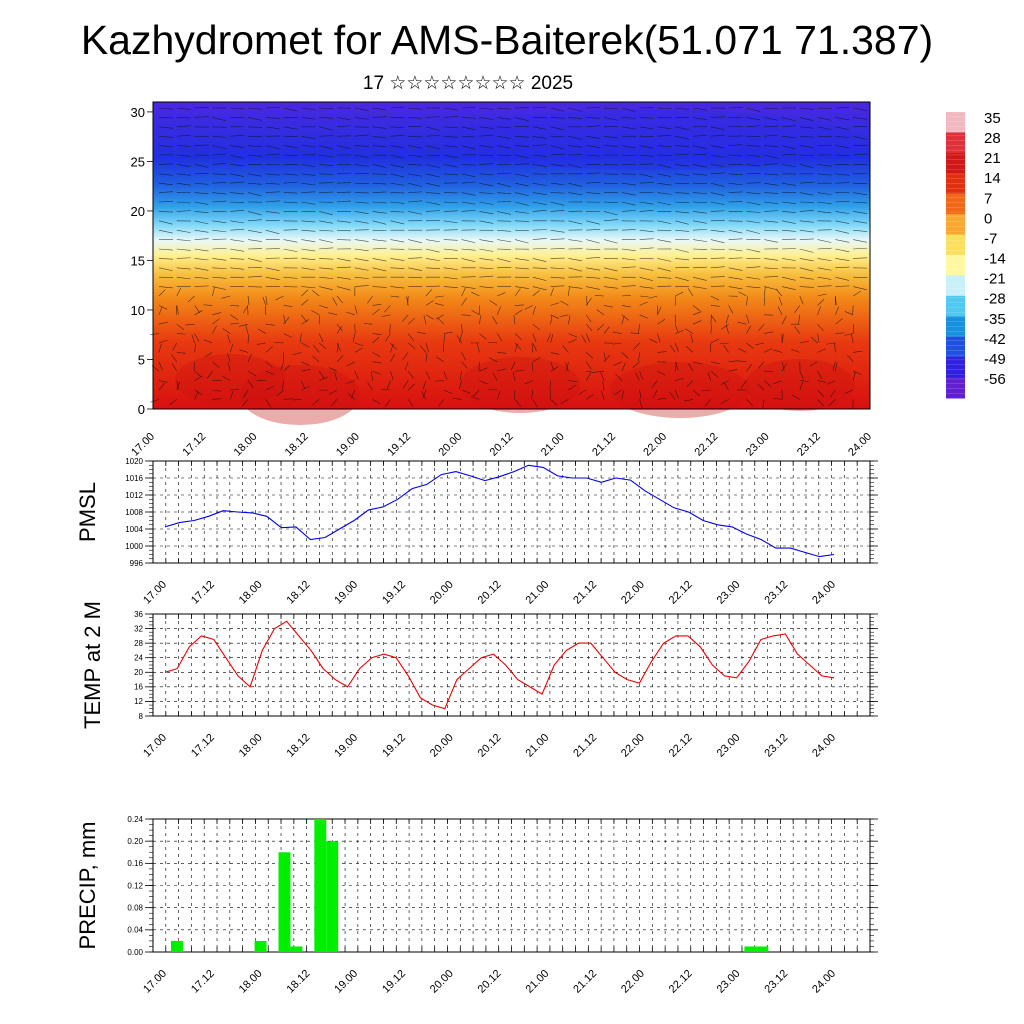 The image size is (1024, 1024). Describe the element at coordinates (394, 593) in the screenshot. I see `pmsl-x-tick-label: 19.12` at that location.